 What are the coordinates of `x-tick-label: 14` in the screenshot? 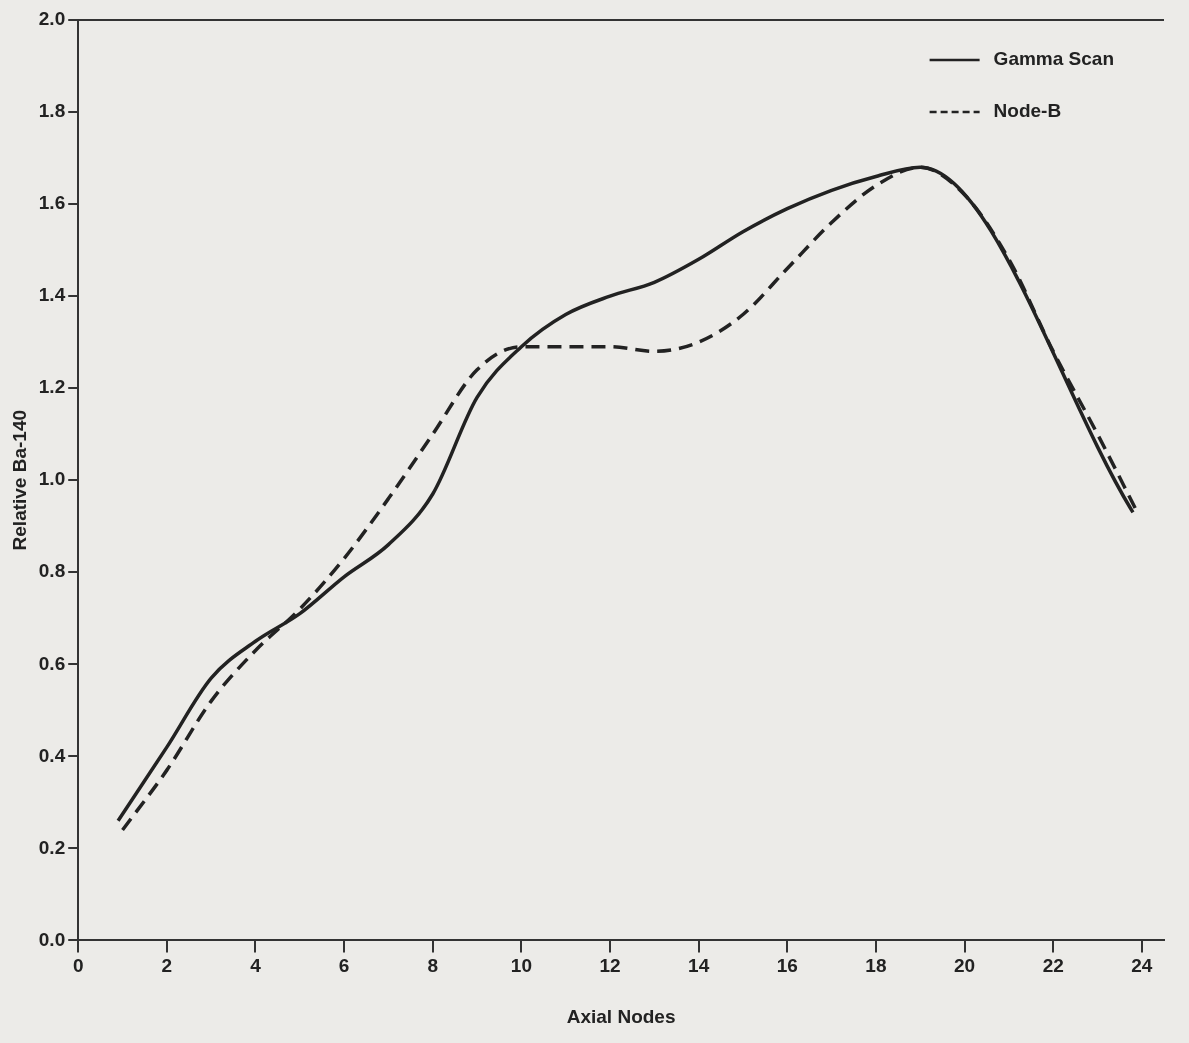 It's located at (699, 966).